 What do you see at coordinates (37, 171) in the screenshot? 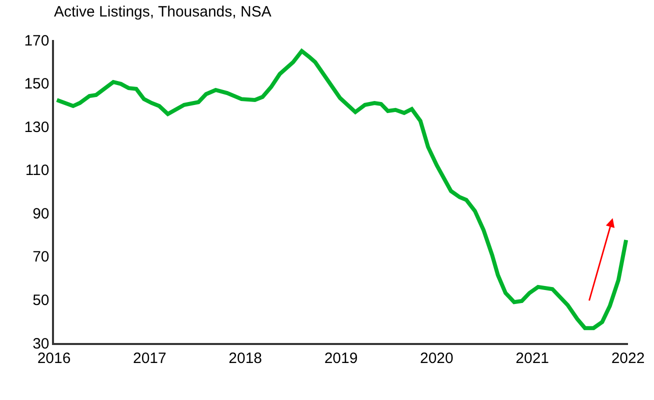
I see `y-tick-label: 110` at bounding box center [37, 171].